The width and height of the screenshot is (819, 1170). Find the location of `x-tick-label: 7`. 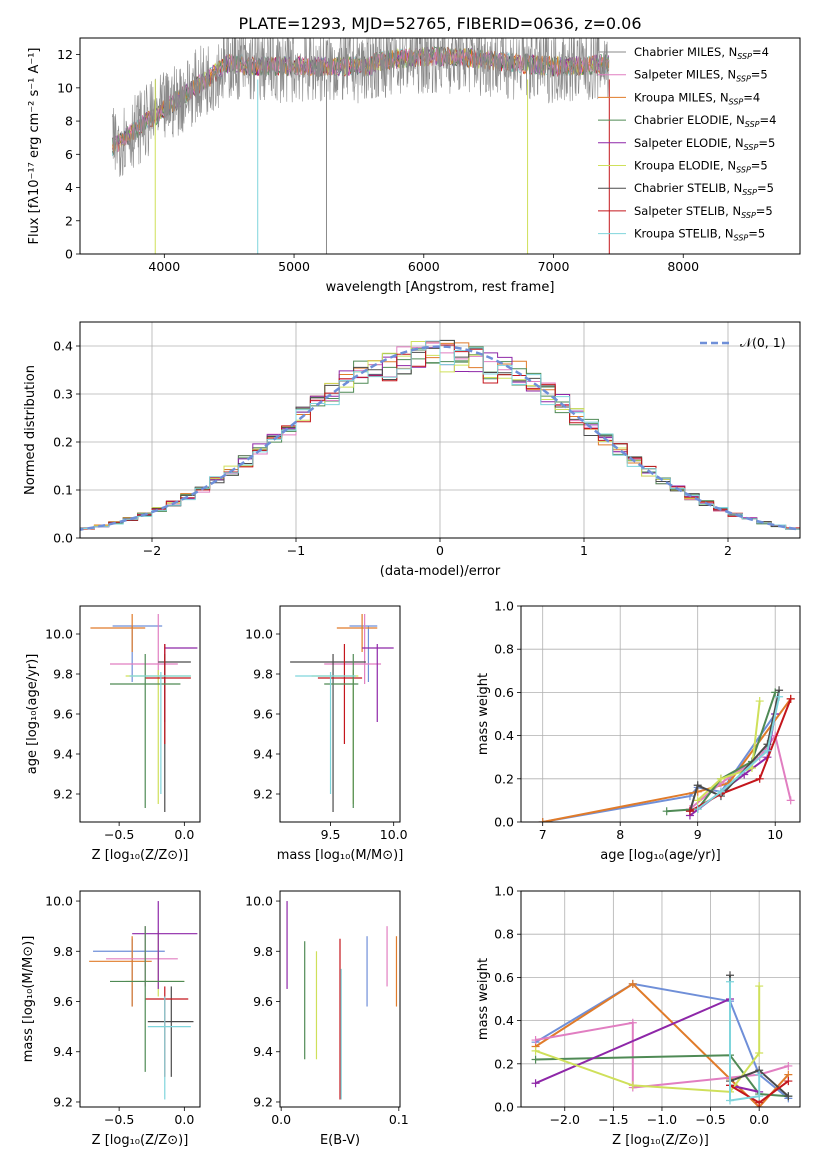

x-tick-label: 7 is located at coordinates (543, 834).